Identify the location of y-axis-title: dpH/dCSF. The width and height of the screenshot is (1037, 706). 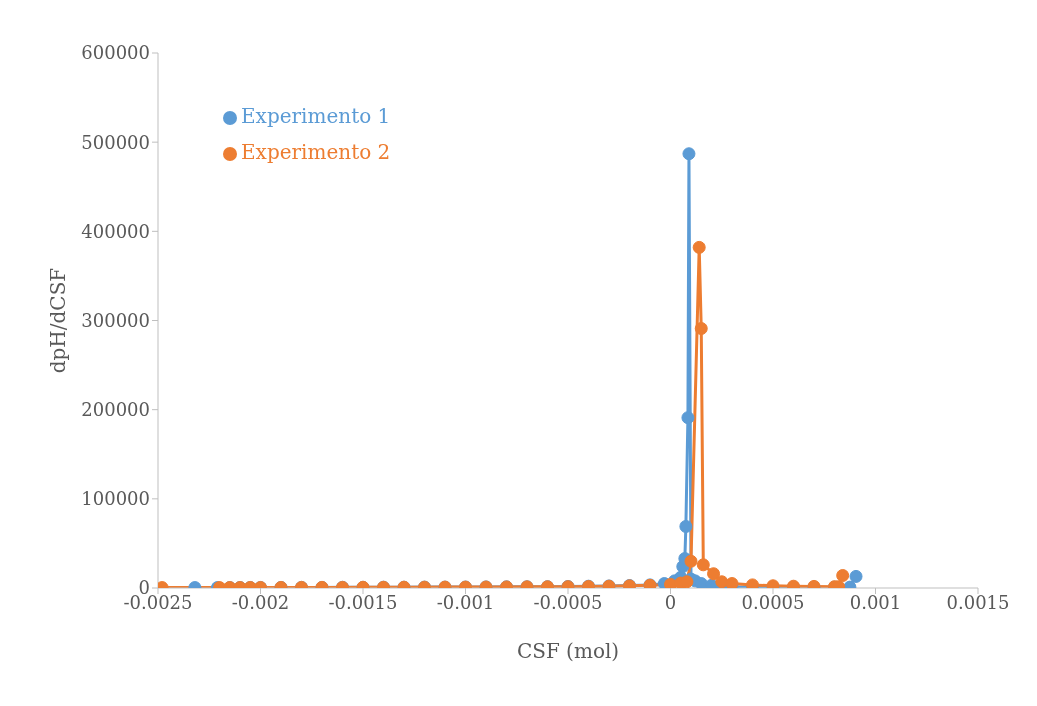
(58, 320).